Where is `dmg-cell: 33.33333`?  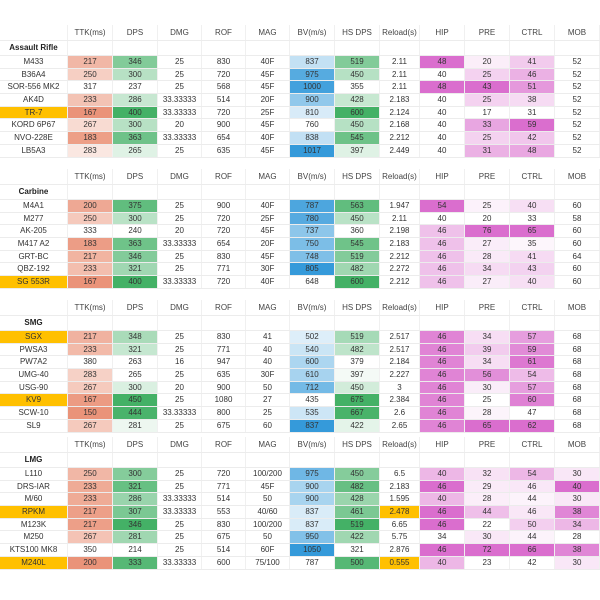 dmg-cell: 33.33333 is located at coordinates (180, 499).